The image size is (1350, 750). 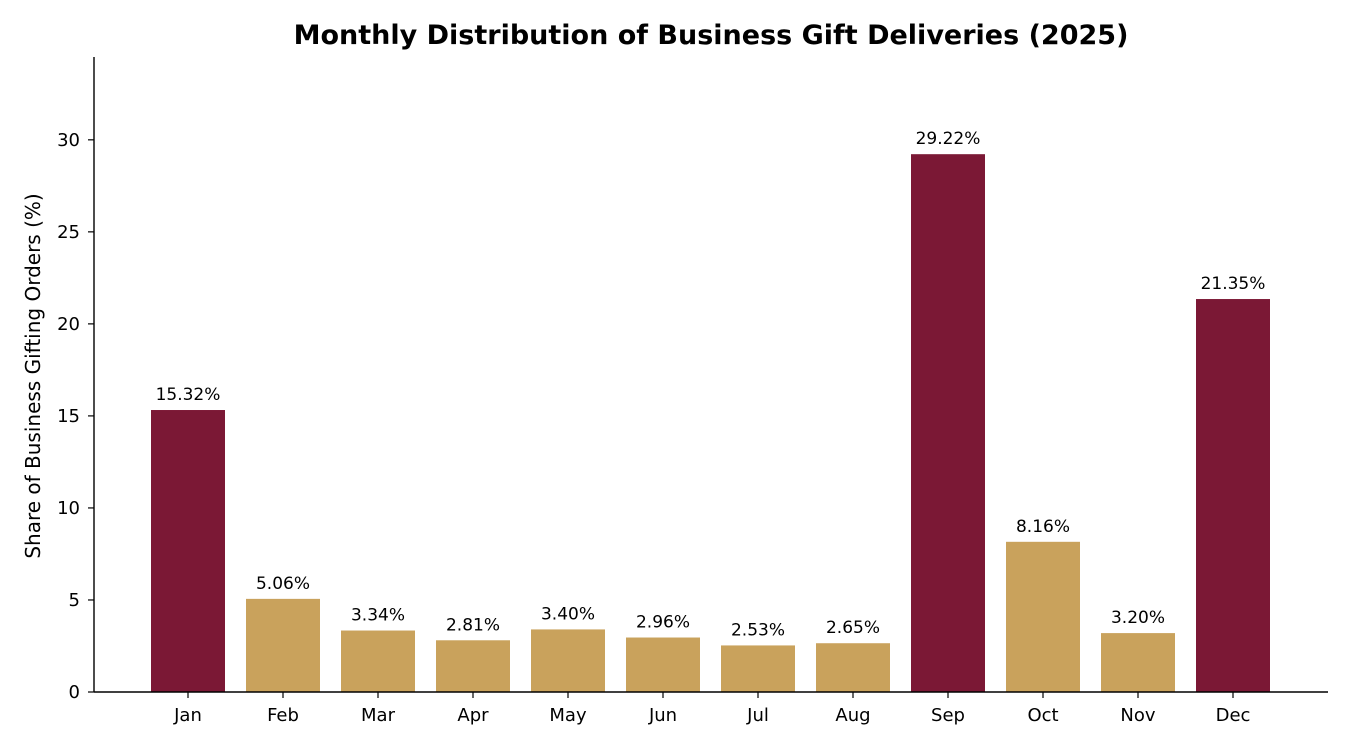 I want to click on y-tick-label-30: 30, so click(x=68, y=140).